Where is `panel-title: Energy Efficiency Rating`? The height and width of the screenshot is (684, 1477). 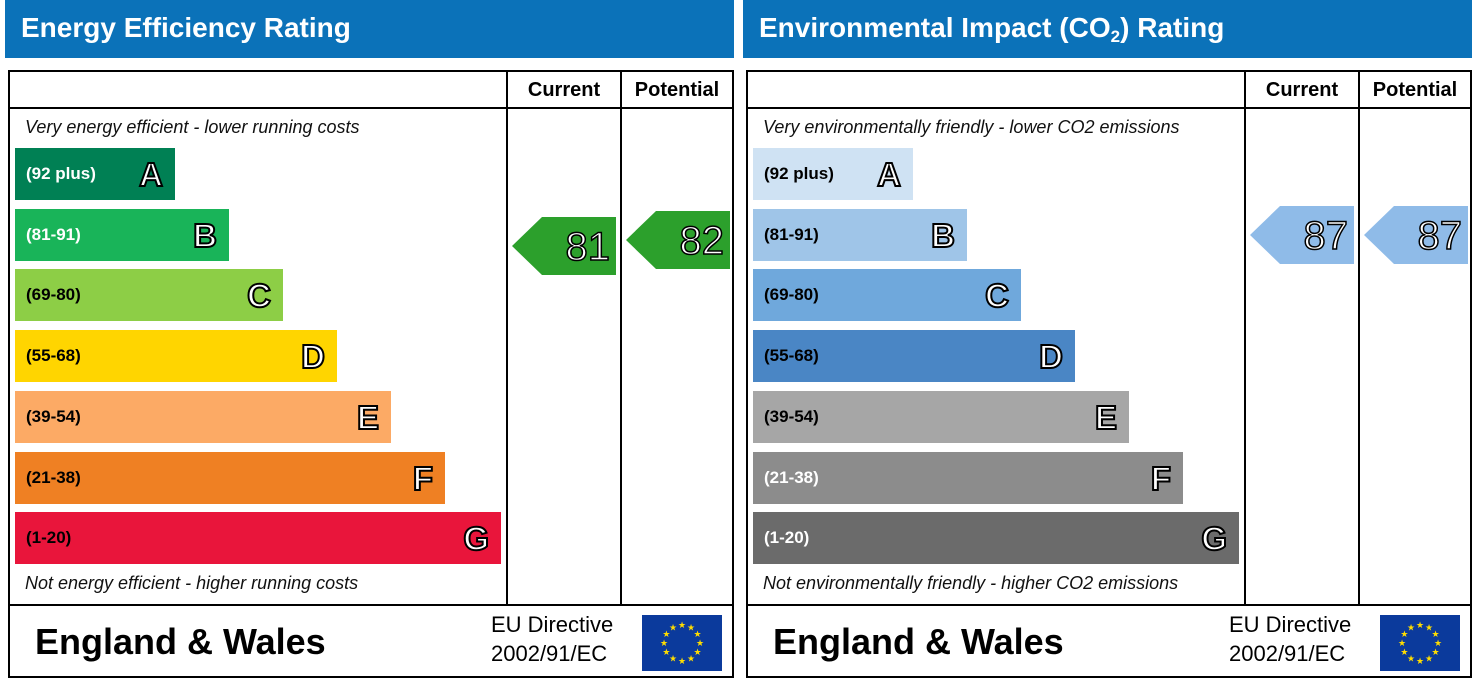
panel-title: Energy Efficiency Rating is located at coordinates (369, 29).